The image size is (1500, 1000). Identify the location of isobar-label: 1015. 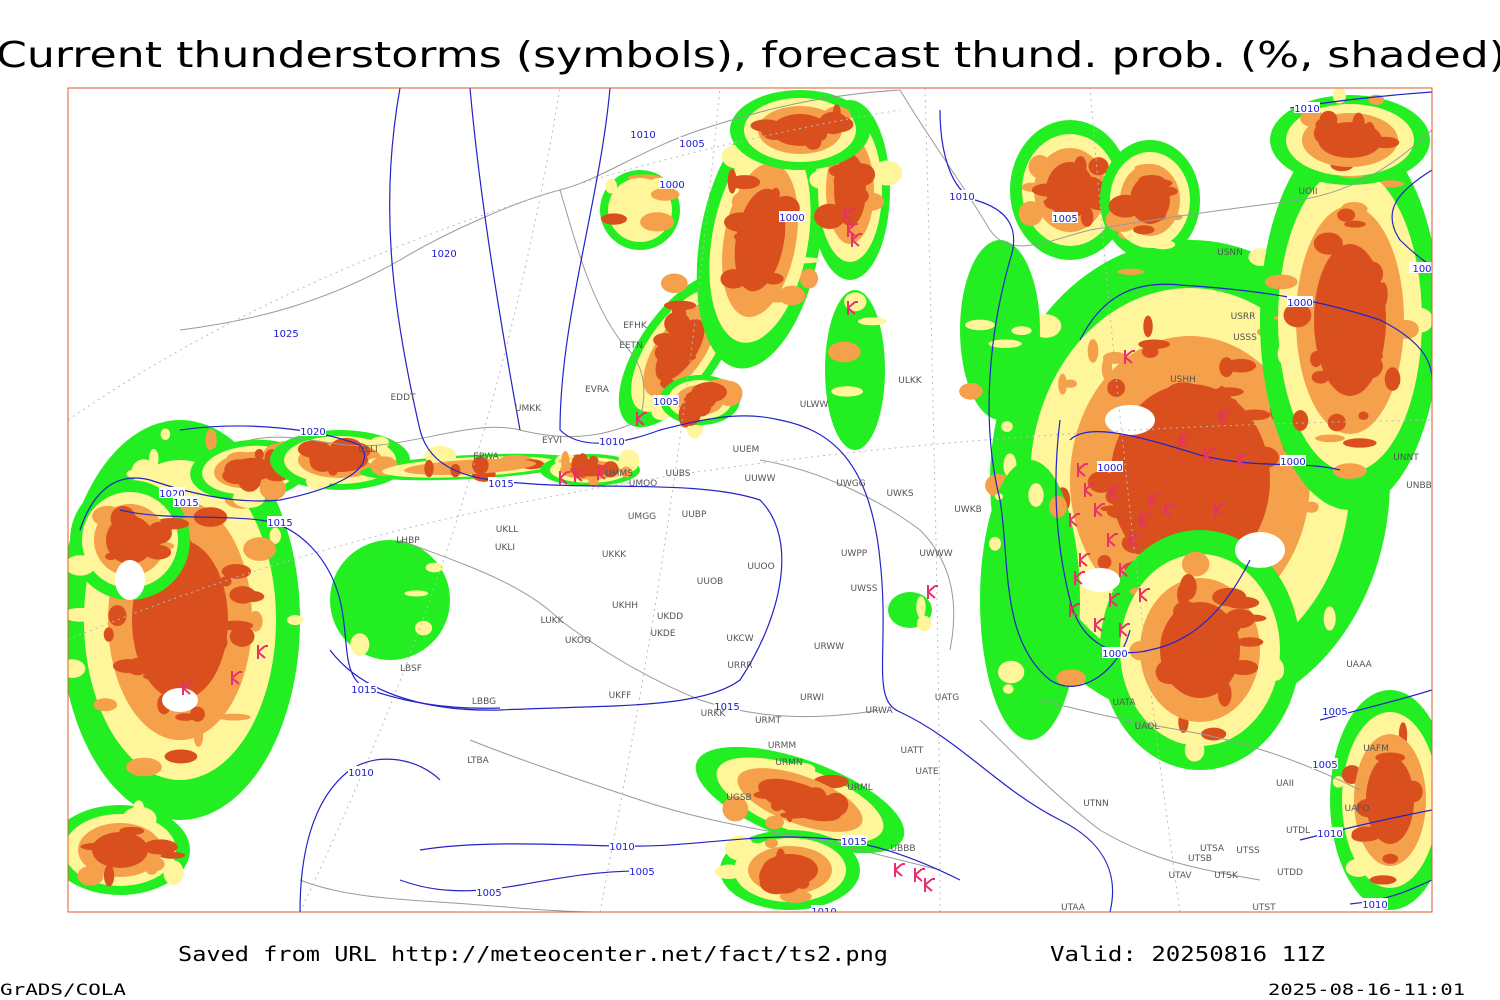
(279, 523).